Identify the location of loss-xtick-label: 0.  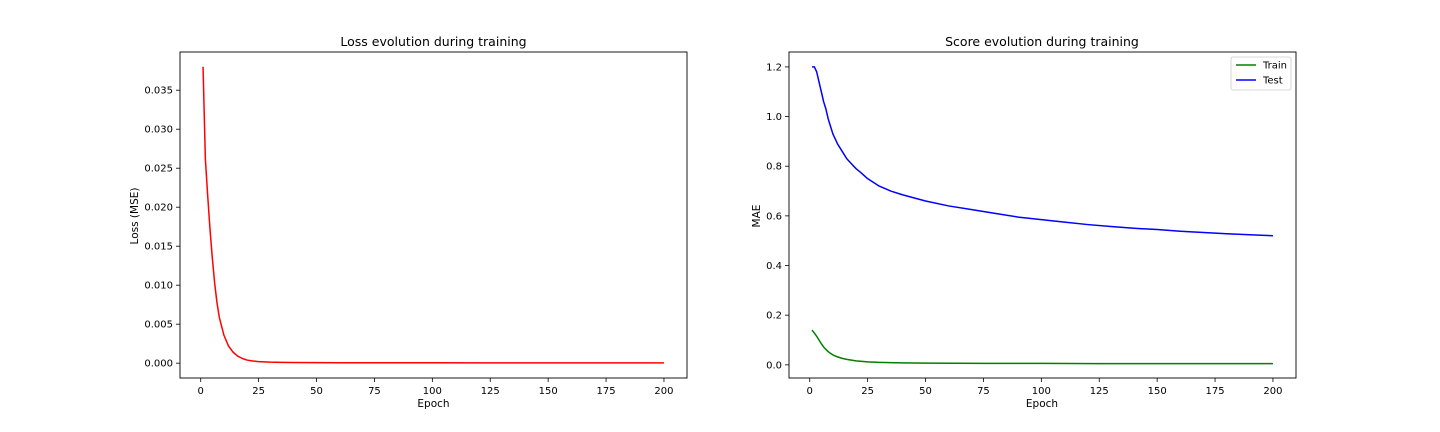
(201, 391).